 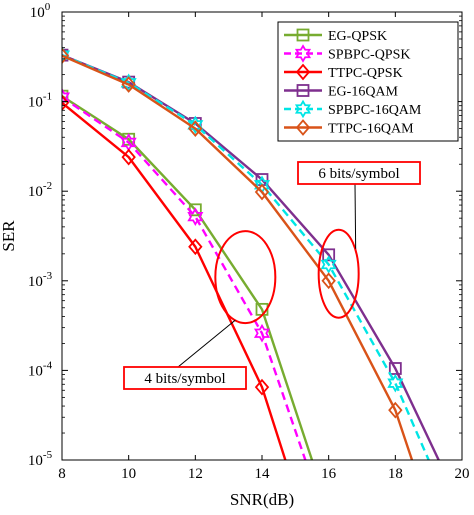 I want to click on y-tick-label: 10⁻⁴, so click(x=40, y=369).